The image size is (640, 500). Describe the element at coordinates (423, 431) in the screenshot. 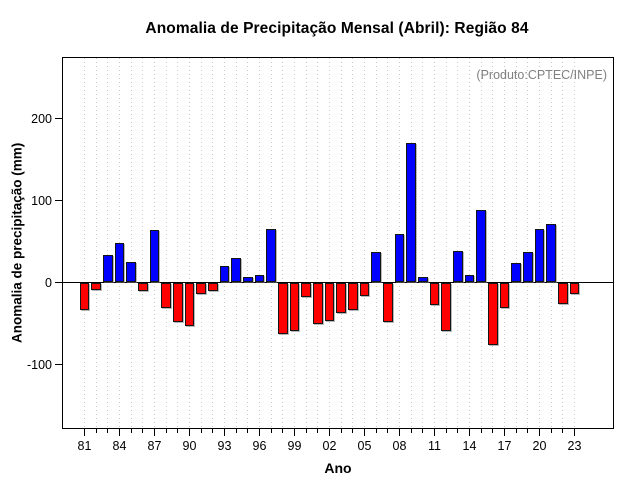

I see `x-minor-tick-2010` at that location.